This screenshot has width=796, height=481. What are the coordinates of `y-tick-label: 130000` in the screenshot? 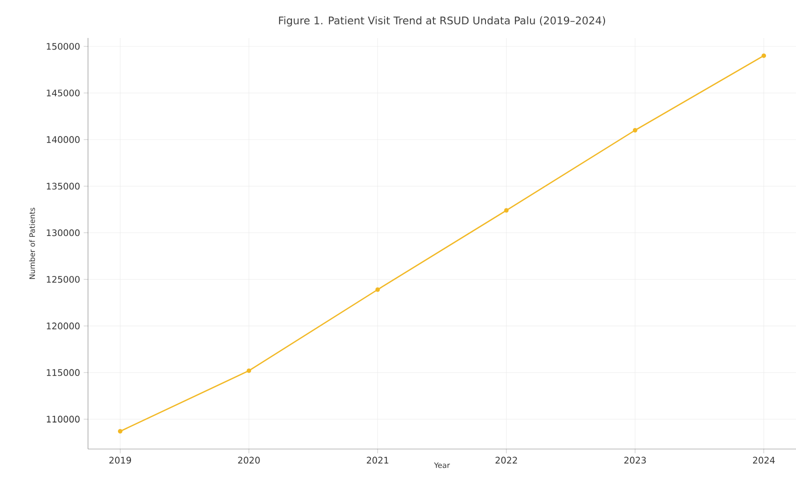 It's located at (63, 232).